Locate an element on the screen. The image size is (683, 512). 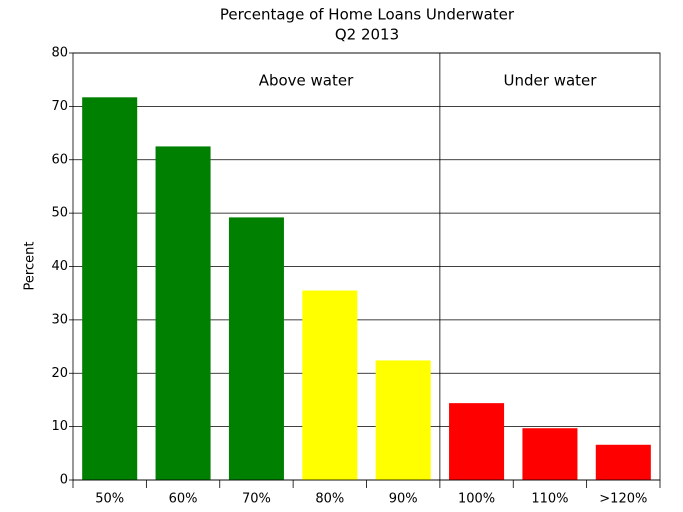
y-tick-label: 30 is located at coordinates (59, 319).